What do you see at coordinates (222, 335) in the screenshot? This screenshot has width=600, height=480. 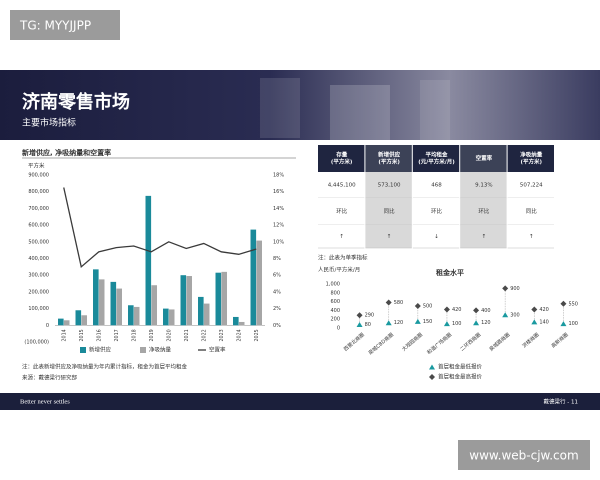 I see `x-tick-label: 2023` at bounding box center [222, 335].